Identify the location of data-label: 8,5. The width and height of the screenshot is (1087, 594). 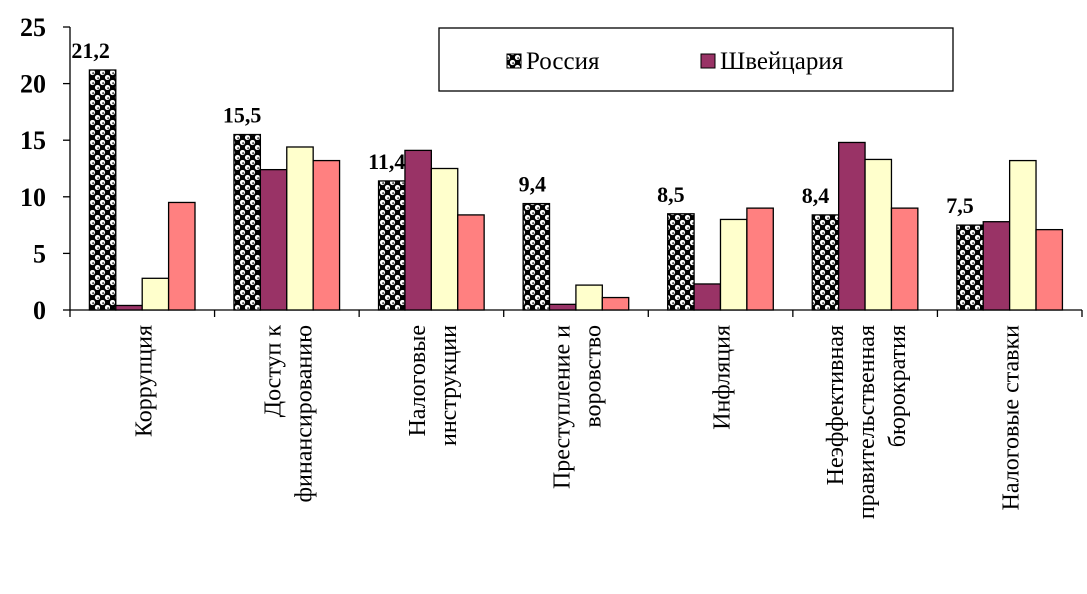
(671, 194).